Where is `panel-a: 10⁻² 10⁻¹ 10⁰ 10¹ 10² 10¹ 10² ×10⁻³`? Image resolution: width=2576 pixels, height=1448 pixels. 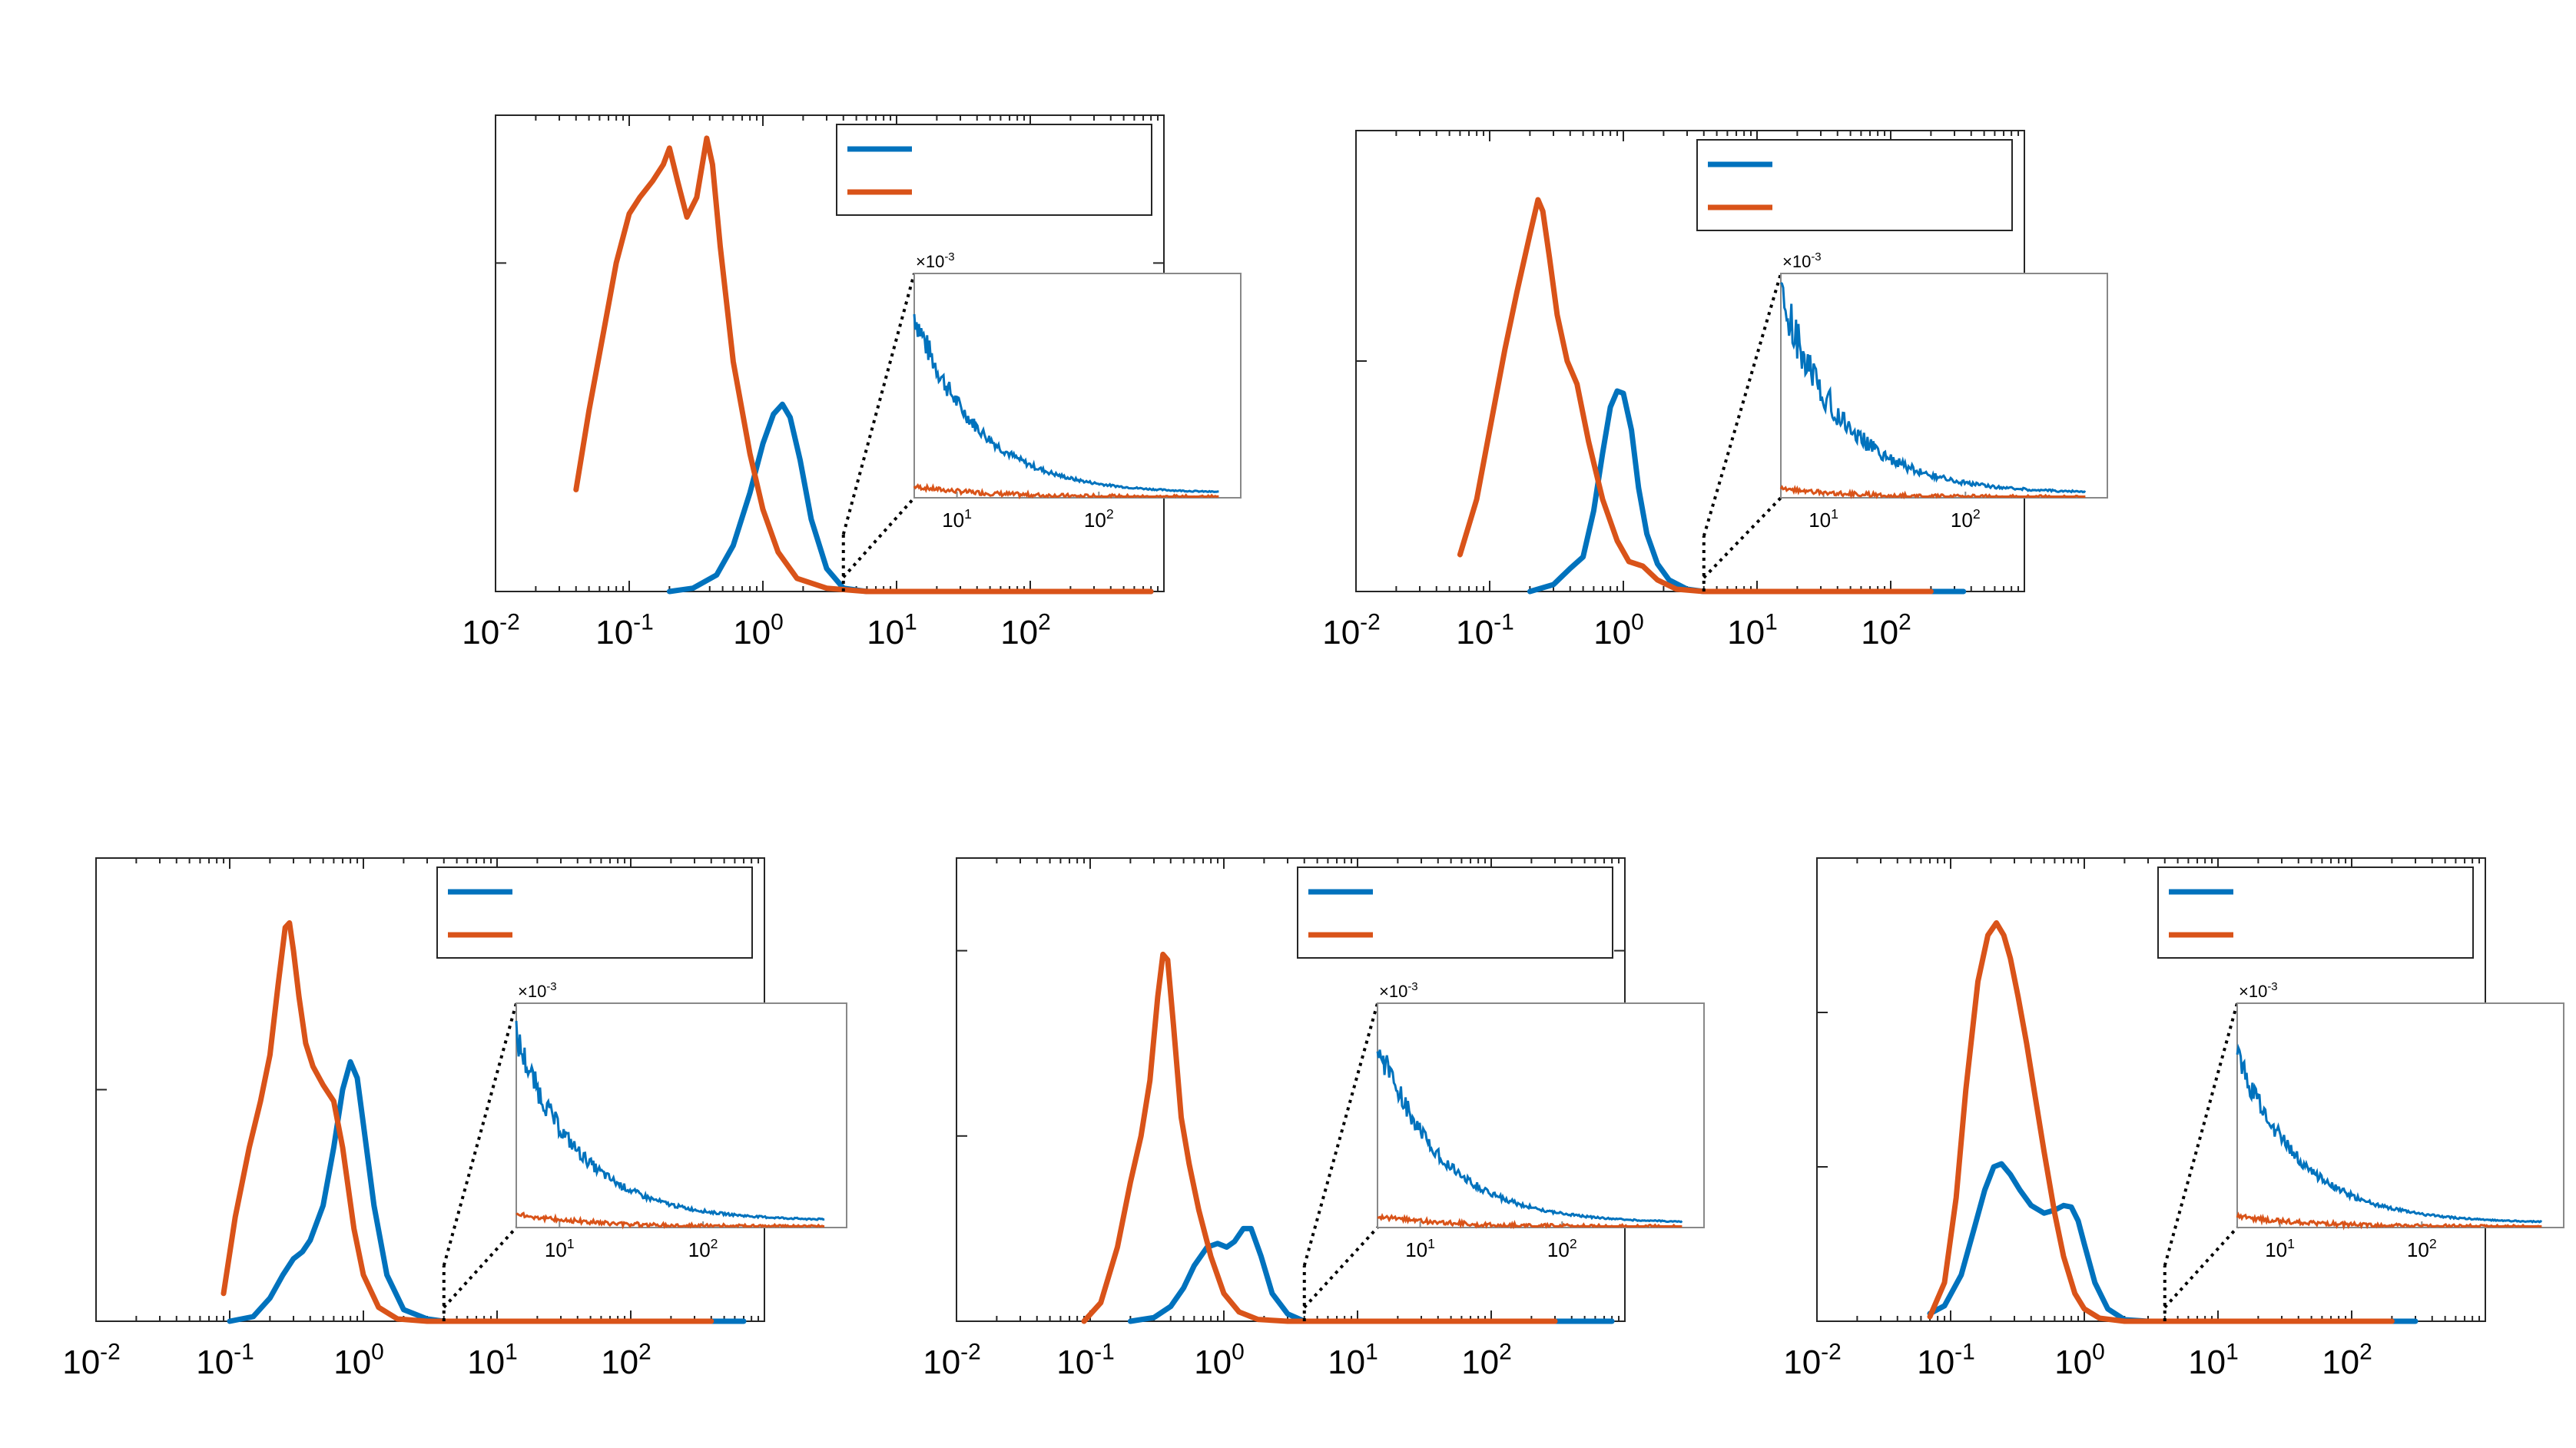
panel-a: 10⁻² 10⁻¹ 10⁰ 10¹ 10² 10¹ 10² ×10⁻³ is located at coordinates (852, 383).